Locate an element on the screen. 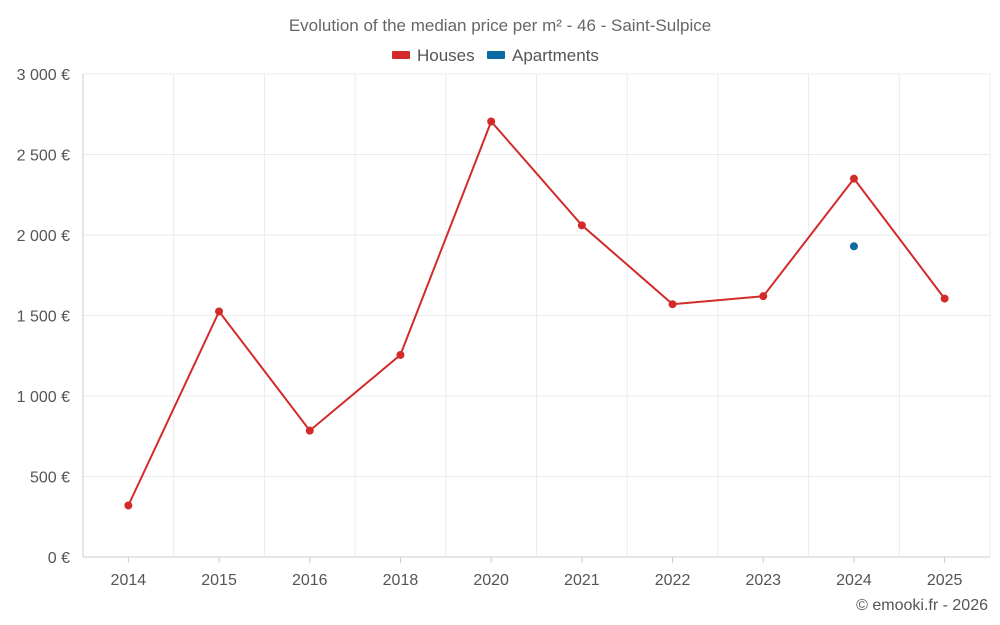 The width and height of the screenshot is (1000, 625). x-tick-label: 2021 is located at coordinates (582, 580).